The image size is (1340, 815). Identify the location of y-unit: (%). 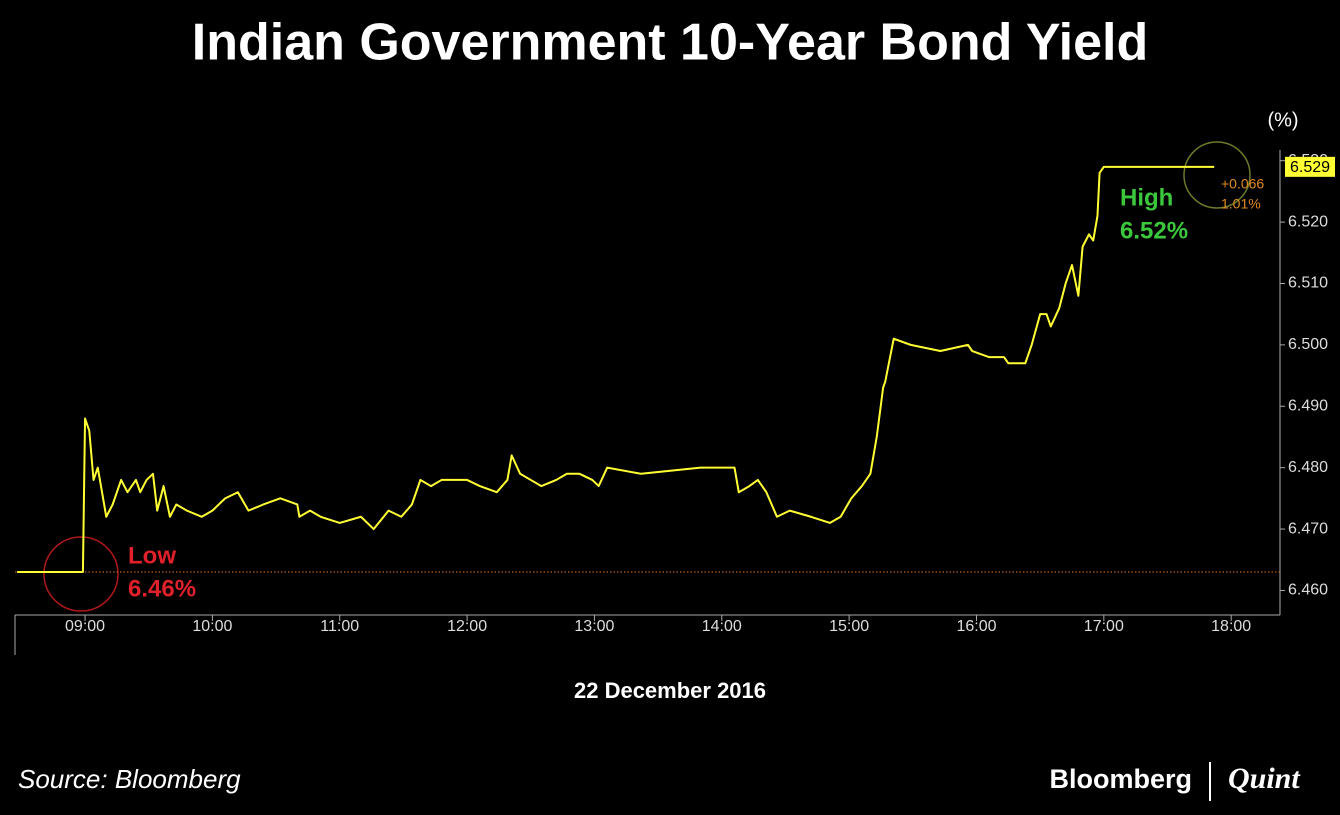
(1282, 120).